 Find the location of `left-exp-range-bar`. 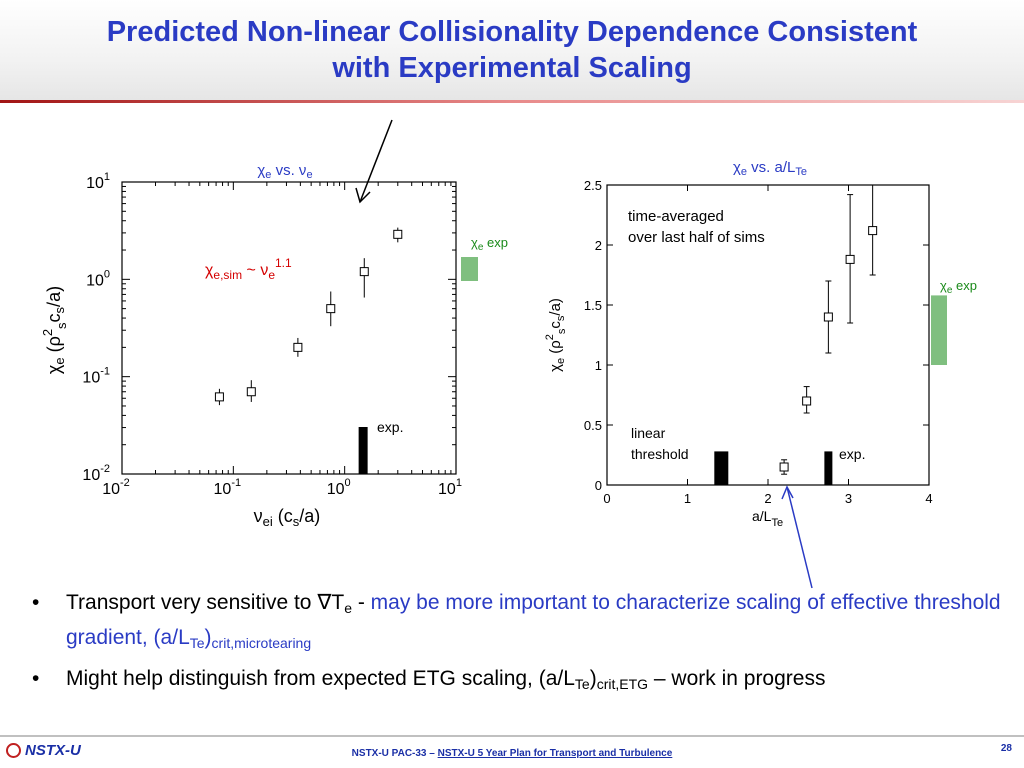

left-exp-range-bar is located at coordinates (469, 269).